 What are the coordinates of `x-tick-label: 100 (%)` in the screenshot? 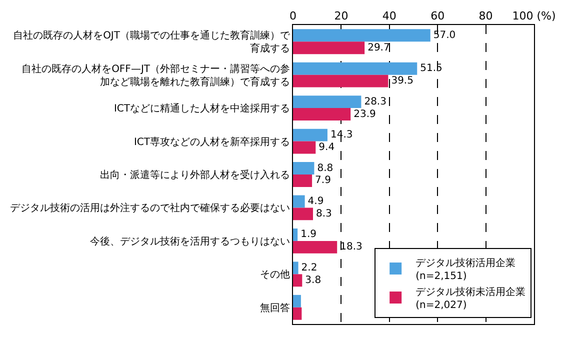 It's located at (534, 16).